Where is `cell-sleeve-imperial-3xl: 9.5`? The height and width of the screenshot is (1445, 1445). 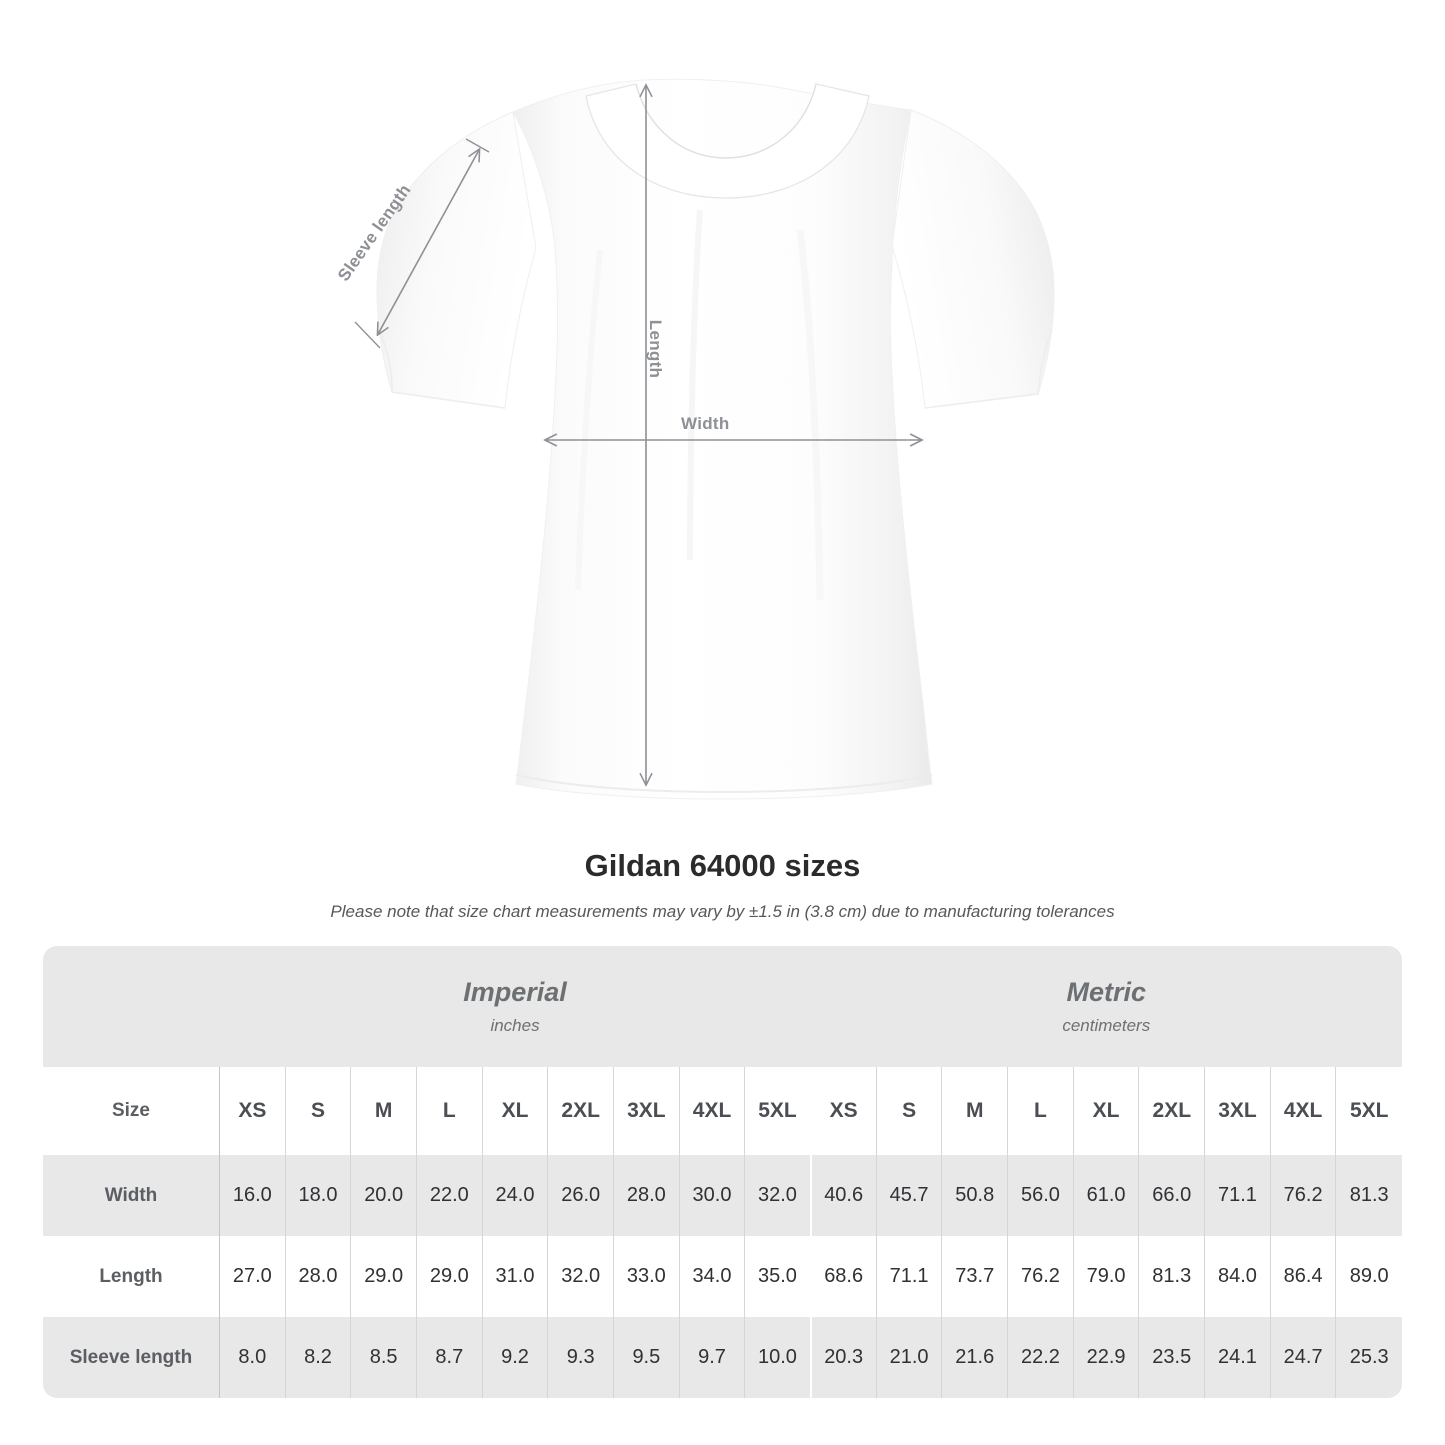
cell-sleeve-imperial-3xl: 9.5 is located at coordinates (646, 1357).